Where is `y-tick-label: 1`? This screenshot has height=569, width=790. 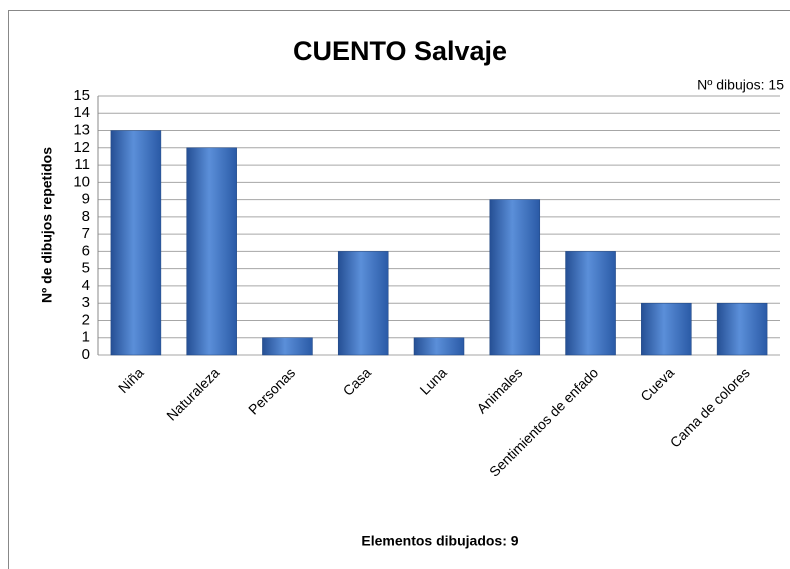 y-tick-label: 1 is located at coordinates (86, 337).